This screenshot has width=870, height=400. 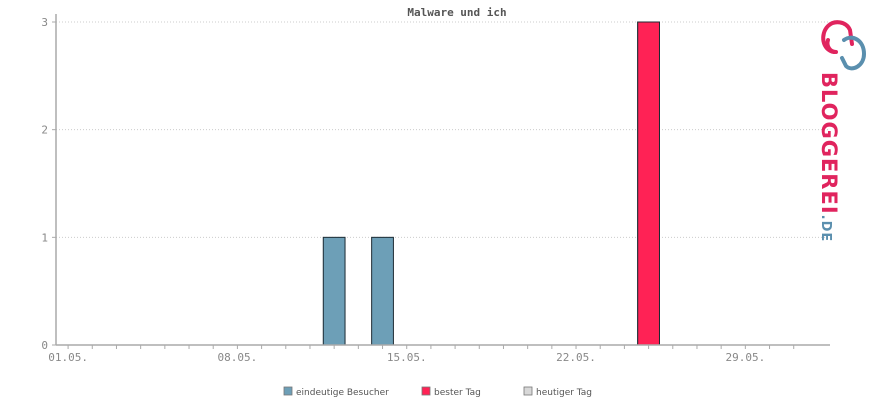 I want to click on y-tick-label: 1, so click(x=44, y=237).